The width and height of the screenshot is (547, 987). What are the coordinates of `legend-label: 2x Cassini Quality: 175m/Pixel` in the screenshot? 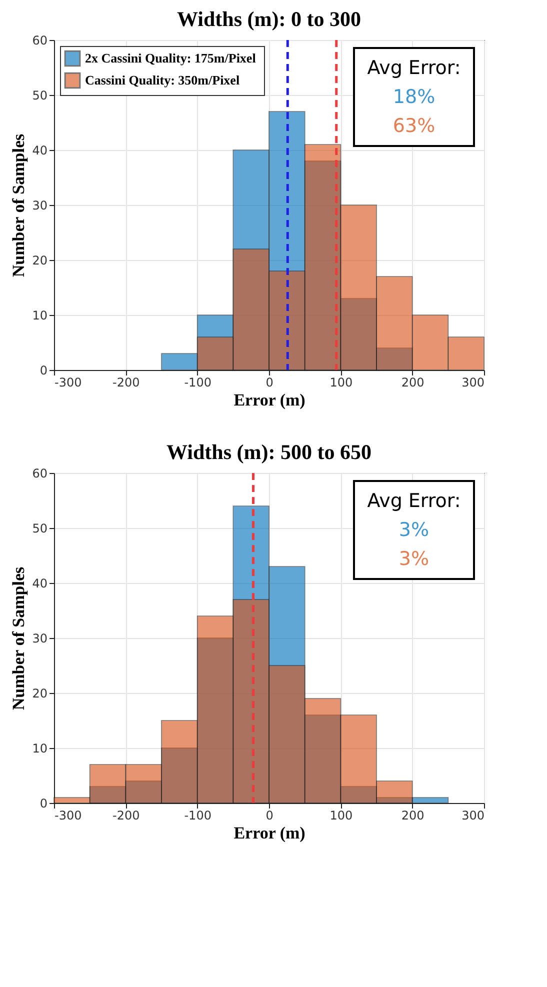 It's located at (170, 58).